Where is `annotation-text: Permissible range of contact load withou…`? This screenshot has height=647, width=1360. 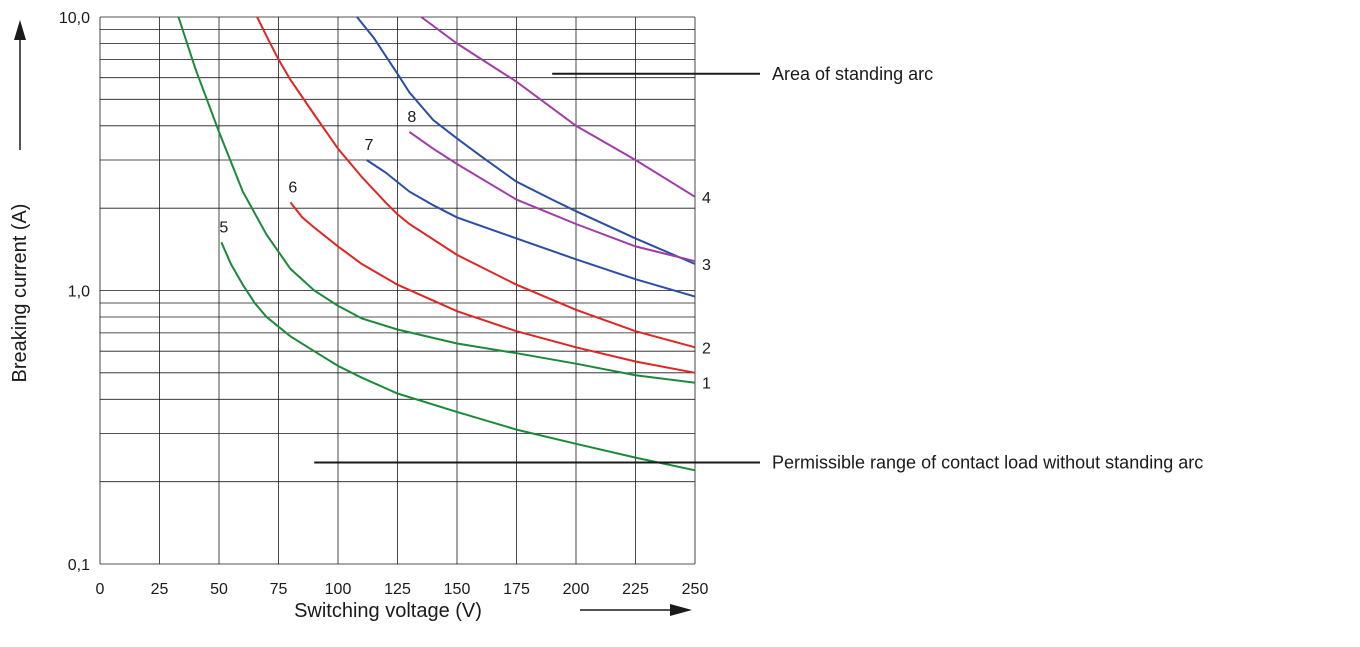
annotation-text: Permissible range of contact load withou… is located at coordinates (987, 463).